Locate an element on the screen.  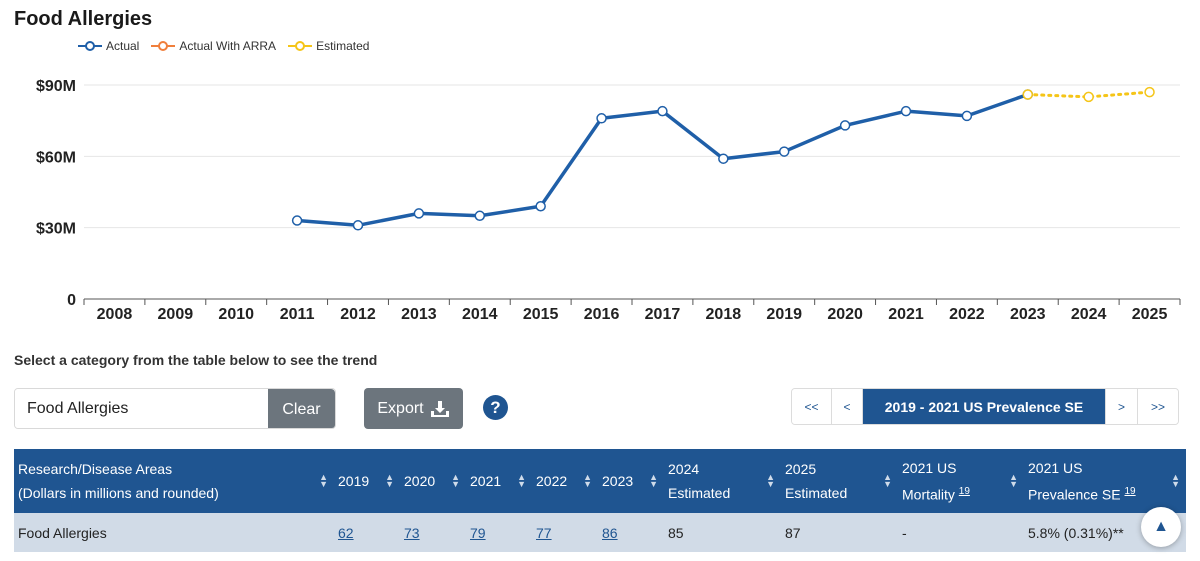
legend-item-actual: Actual is located at coordinates (108, 46).